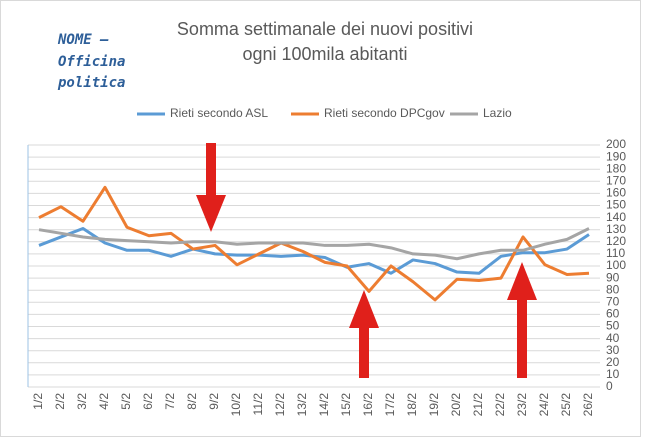  I want to click on y-tick-label: 70, so click(613, 301).